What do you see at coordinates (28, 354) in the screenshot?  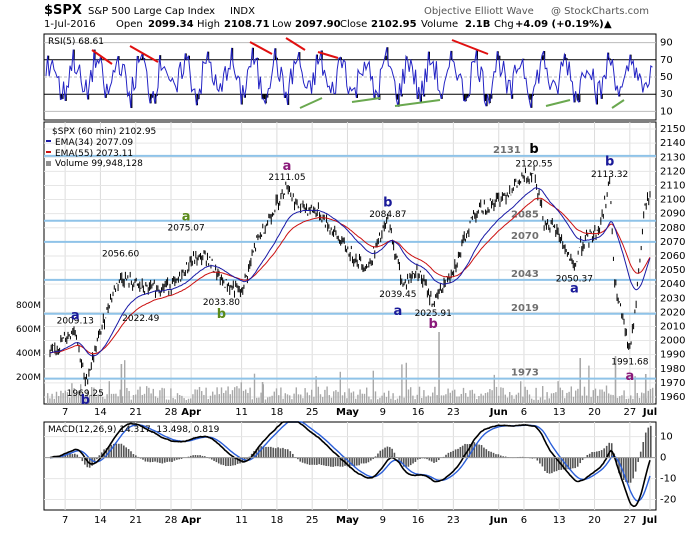 I see `volume-tick-2: 400M` at bounding box center [28, 354].